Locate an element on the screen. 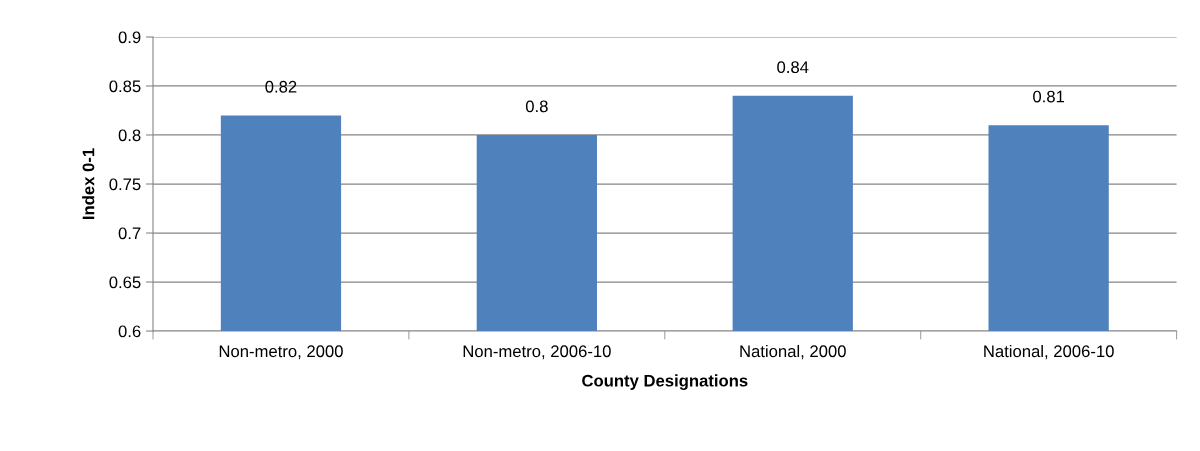 This screenshot has width=1200, height=451. y-axis-title: Index 0-1 is located at coordinates (88, 184).